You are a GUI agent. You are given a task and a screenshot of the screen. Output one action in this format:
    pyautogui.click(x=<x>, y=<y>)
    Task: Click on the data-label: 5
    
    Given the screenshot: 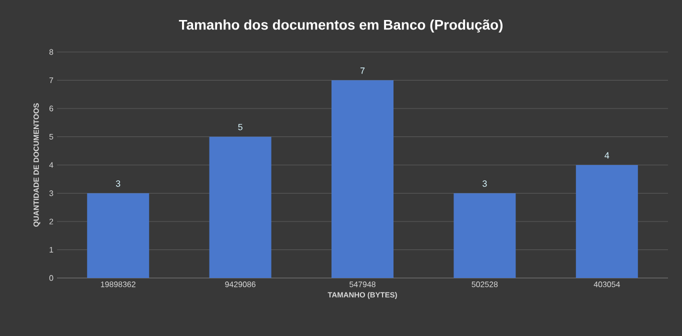 What is the action you would take?
    pyautogui.click(x=240, y=127)
    